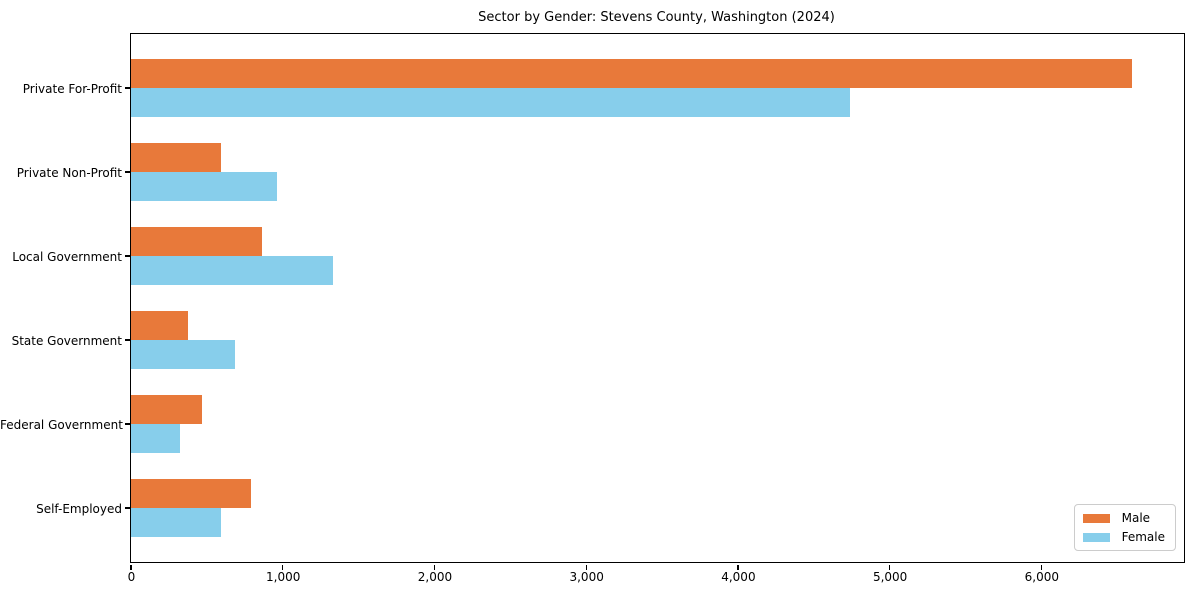 This screenshot has width=1200, height=600. What do you see at coordinates (1143, 537) in the screenshot?
I see `legend-label-female: Female` at bounding box center [1143, 537].